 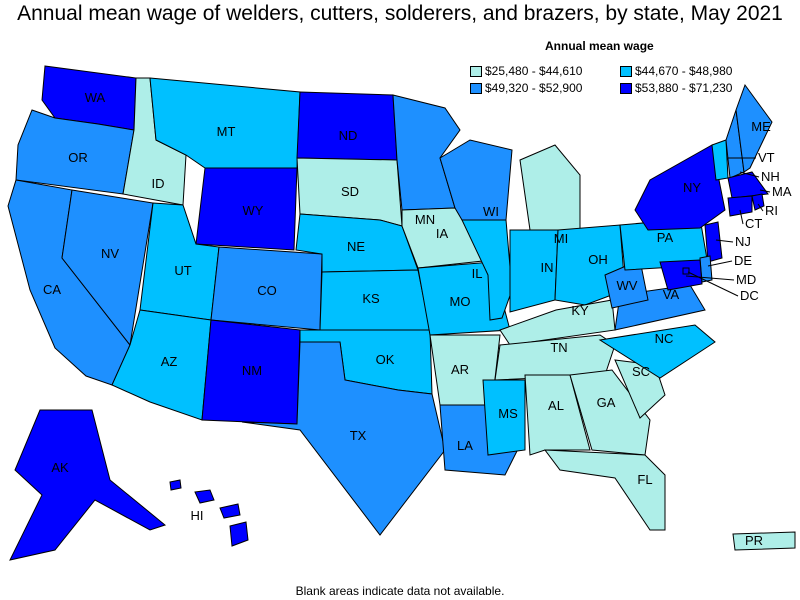 I want to click on legend-item-c4: $53,880 - $71,230, so click(x=676, y=88).